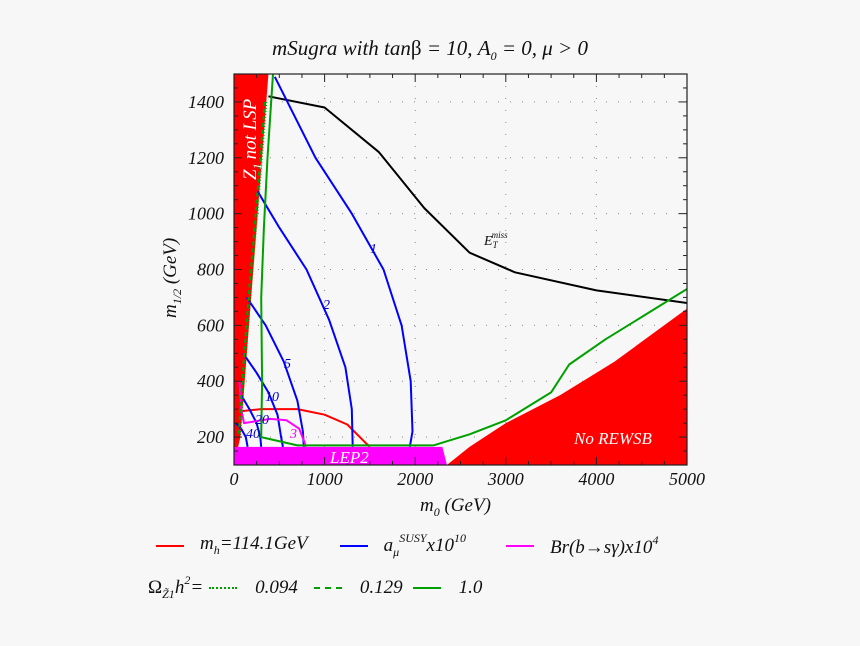 This screenshot has width=860, height=646. I want to click on chart-title: mSugra with tanβ = 10, A0 = 0, μ > 0, so click(430, 50).